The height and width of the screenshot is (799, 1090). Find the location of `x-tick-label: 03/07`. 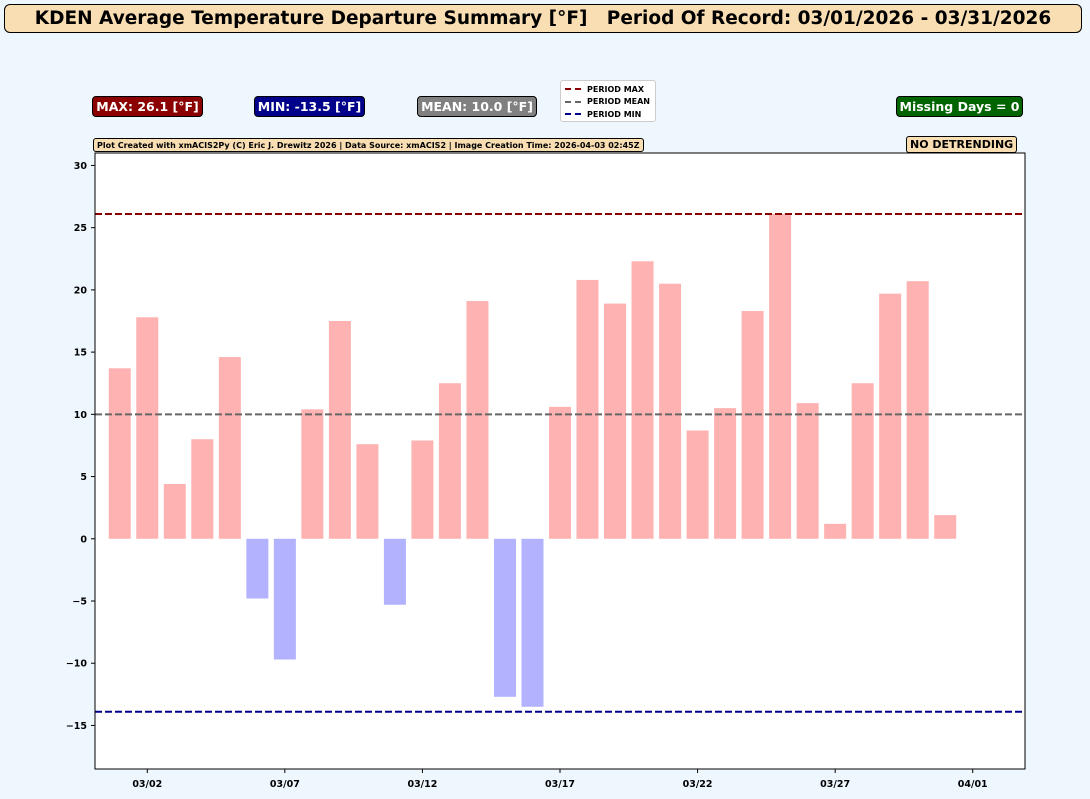

x-tick-label: 03/07 is located at coordinates (285, 784).